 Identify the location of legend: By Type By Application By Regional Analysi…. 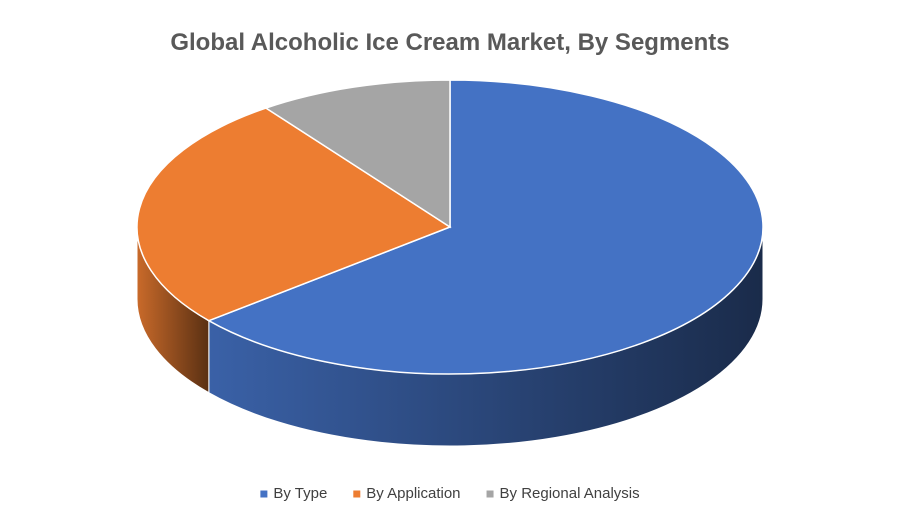
(450, 493).